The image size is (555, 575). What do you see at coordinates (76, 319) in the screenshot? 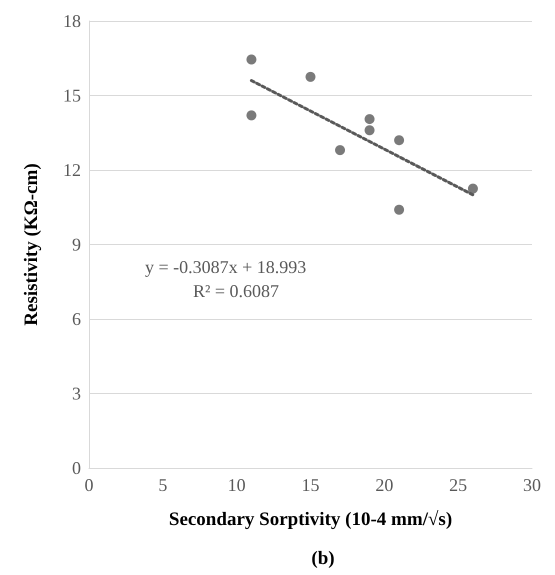
I see `y-tick-label: 6` at bounding box center [76, 319].